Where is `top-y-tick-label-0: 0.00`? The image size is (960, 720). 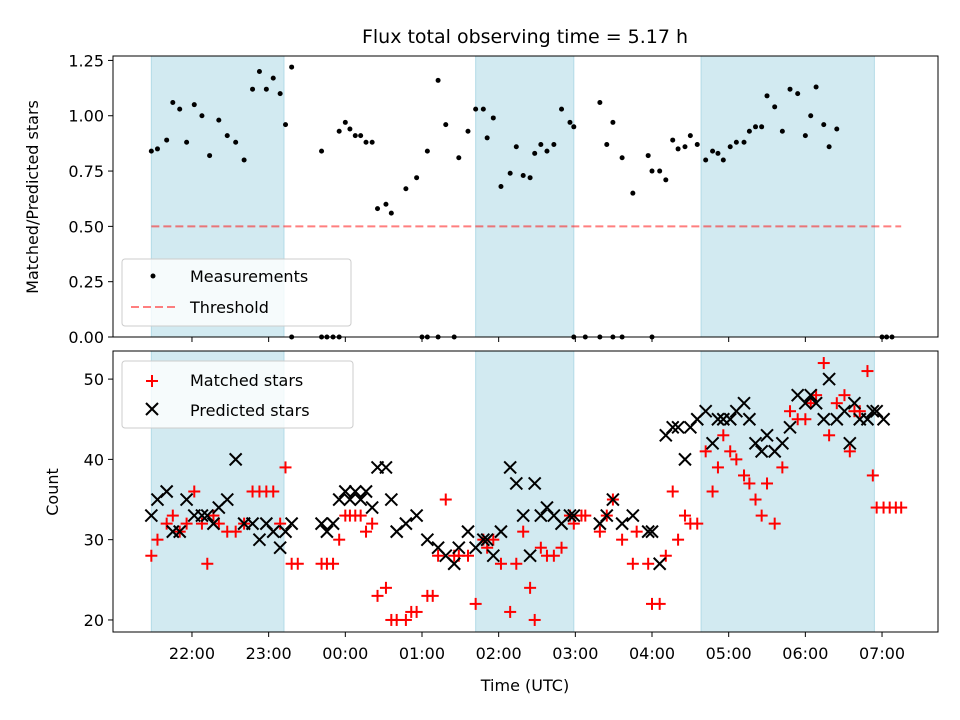 top-y-tick-label-0: 0.00 is located at coordinates (86, 337).